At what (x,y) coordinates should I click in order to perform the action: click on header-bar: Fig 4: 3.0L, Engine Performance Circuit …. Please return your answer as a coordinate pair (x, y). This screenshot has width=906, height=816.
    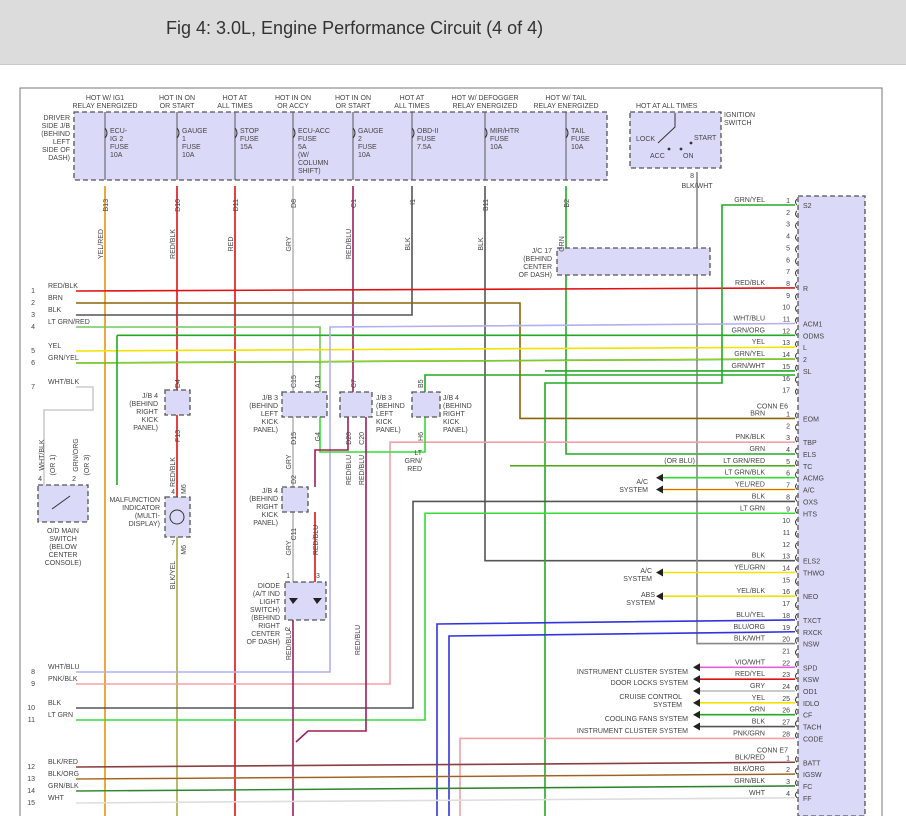
    Looking at the image, I should click on (453, 32).